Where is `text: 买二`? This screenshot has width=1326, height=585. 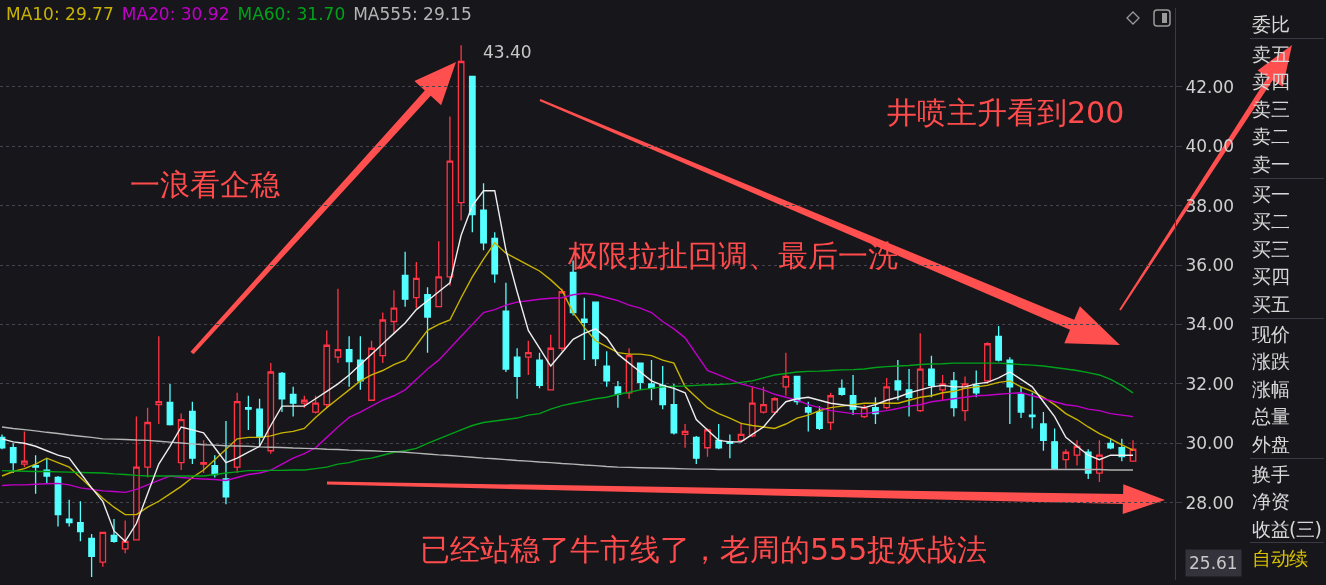 text: 买二 is located at coordinates (1270, 221).